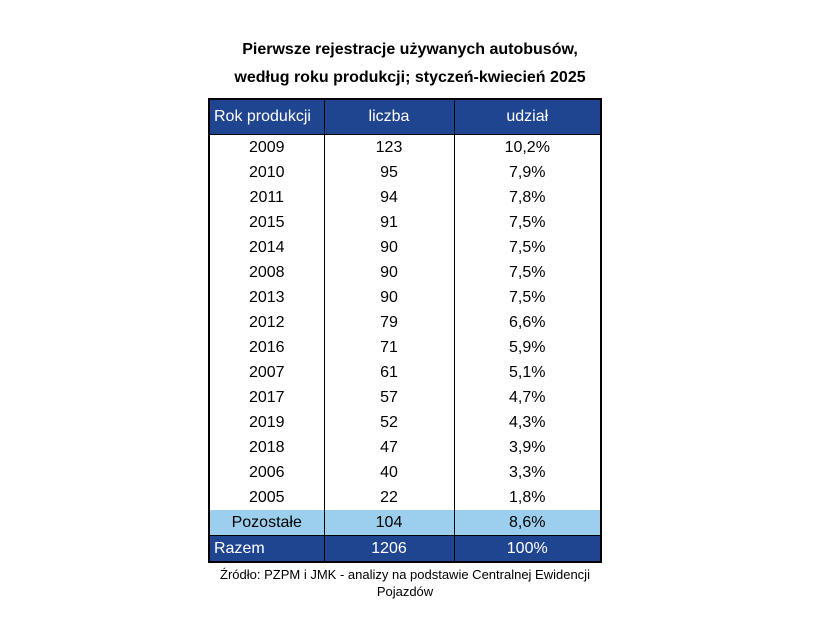 The image size is (820, 623). I want to click on share-cell: 1,8%, so click(527, 497).